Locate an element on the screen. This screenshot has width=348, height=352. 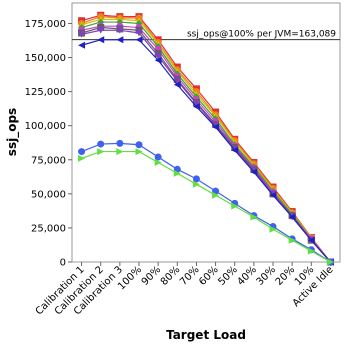
y-tick-label: 50,000 is located at coordinates (48, 194).